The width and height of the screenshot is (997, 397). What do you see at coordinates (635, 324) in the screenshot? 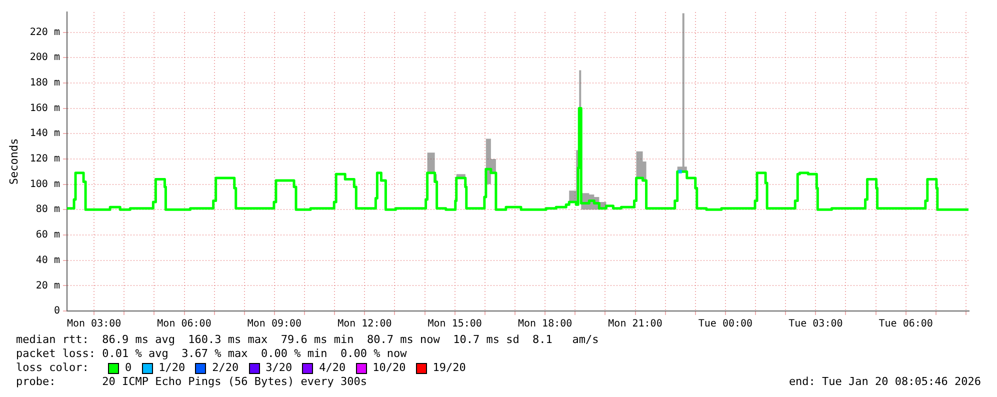
I see `x-tick-label: Mon 21:00` at bounding box center [635, 324].